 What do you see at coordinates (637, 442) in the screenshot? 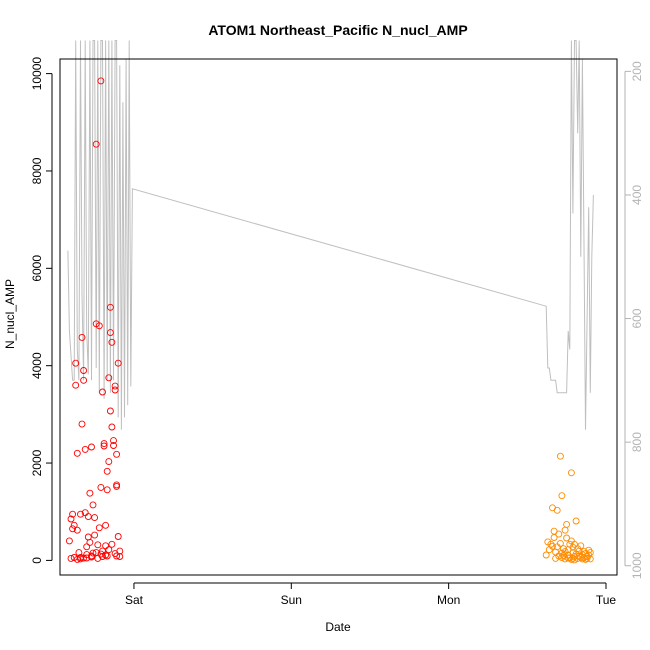
I see `right-tick-label-800: 800` at bounding box center [637, 442].